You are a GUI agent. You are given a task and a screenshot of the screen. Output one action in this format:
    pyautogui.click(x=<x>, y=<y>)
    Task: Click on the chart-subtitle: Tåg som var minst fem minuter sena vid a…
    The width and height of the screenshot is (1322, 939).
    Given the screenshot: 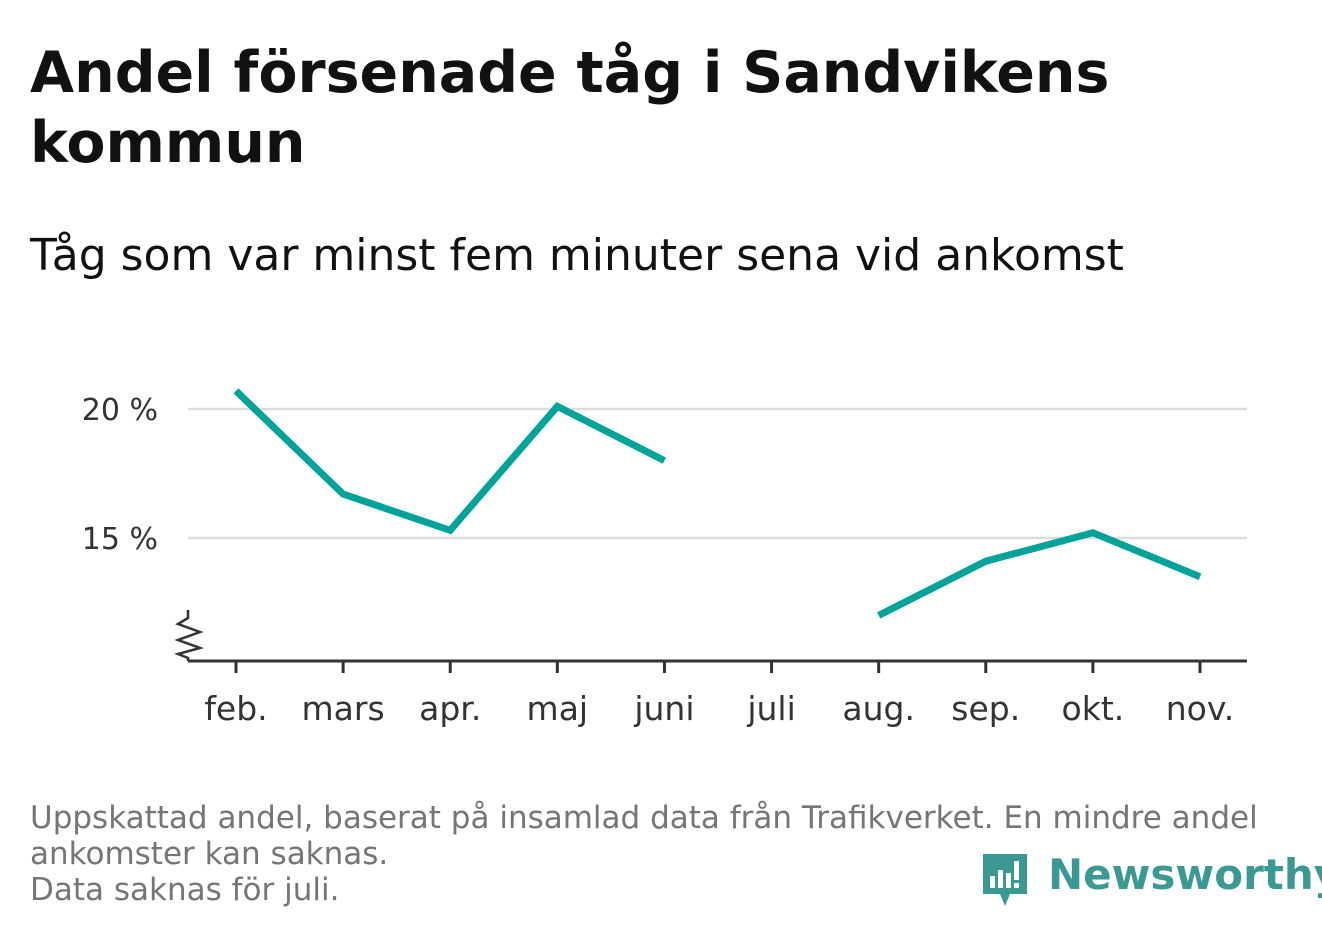 What is the action you would take?
    pyautogui.click(x=577, y=255)
    